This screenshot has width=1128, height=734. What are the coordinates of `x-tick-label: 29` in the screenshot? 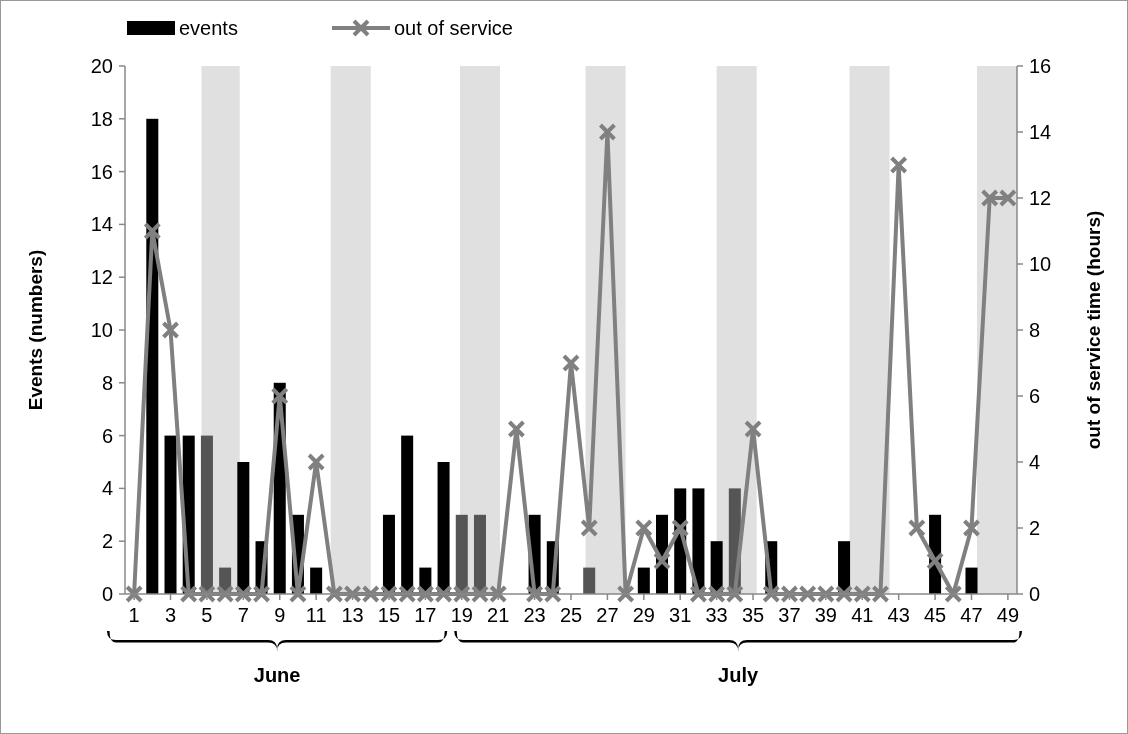 It's located at (643, 615).